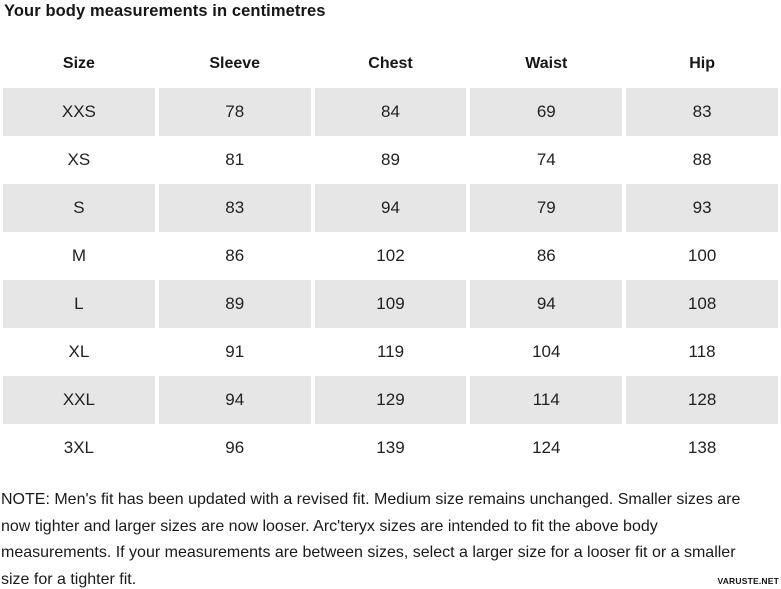 The image size is (781, 589). I want to click on table-row-l: L 89 109 94 108, so click(390, 304).